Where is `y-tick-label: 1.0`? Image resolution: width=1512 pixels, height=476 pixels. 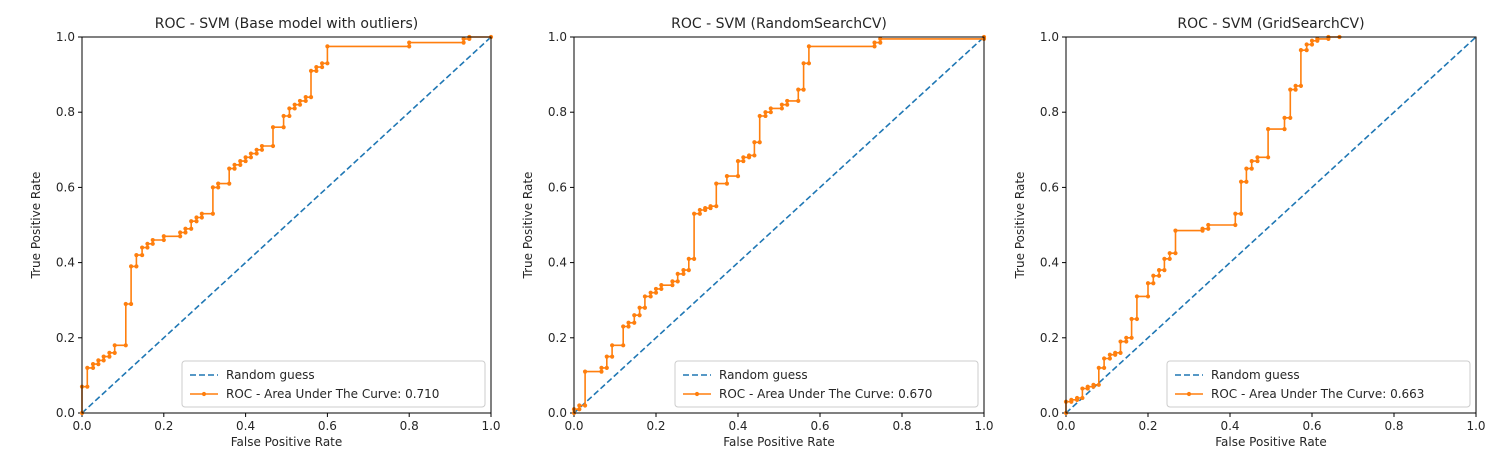
y-tick-label: 1.0 is located at coordinates (65, 37).